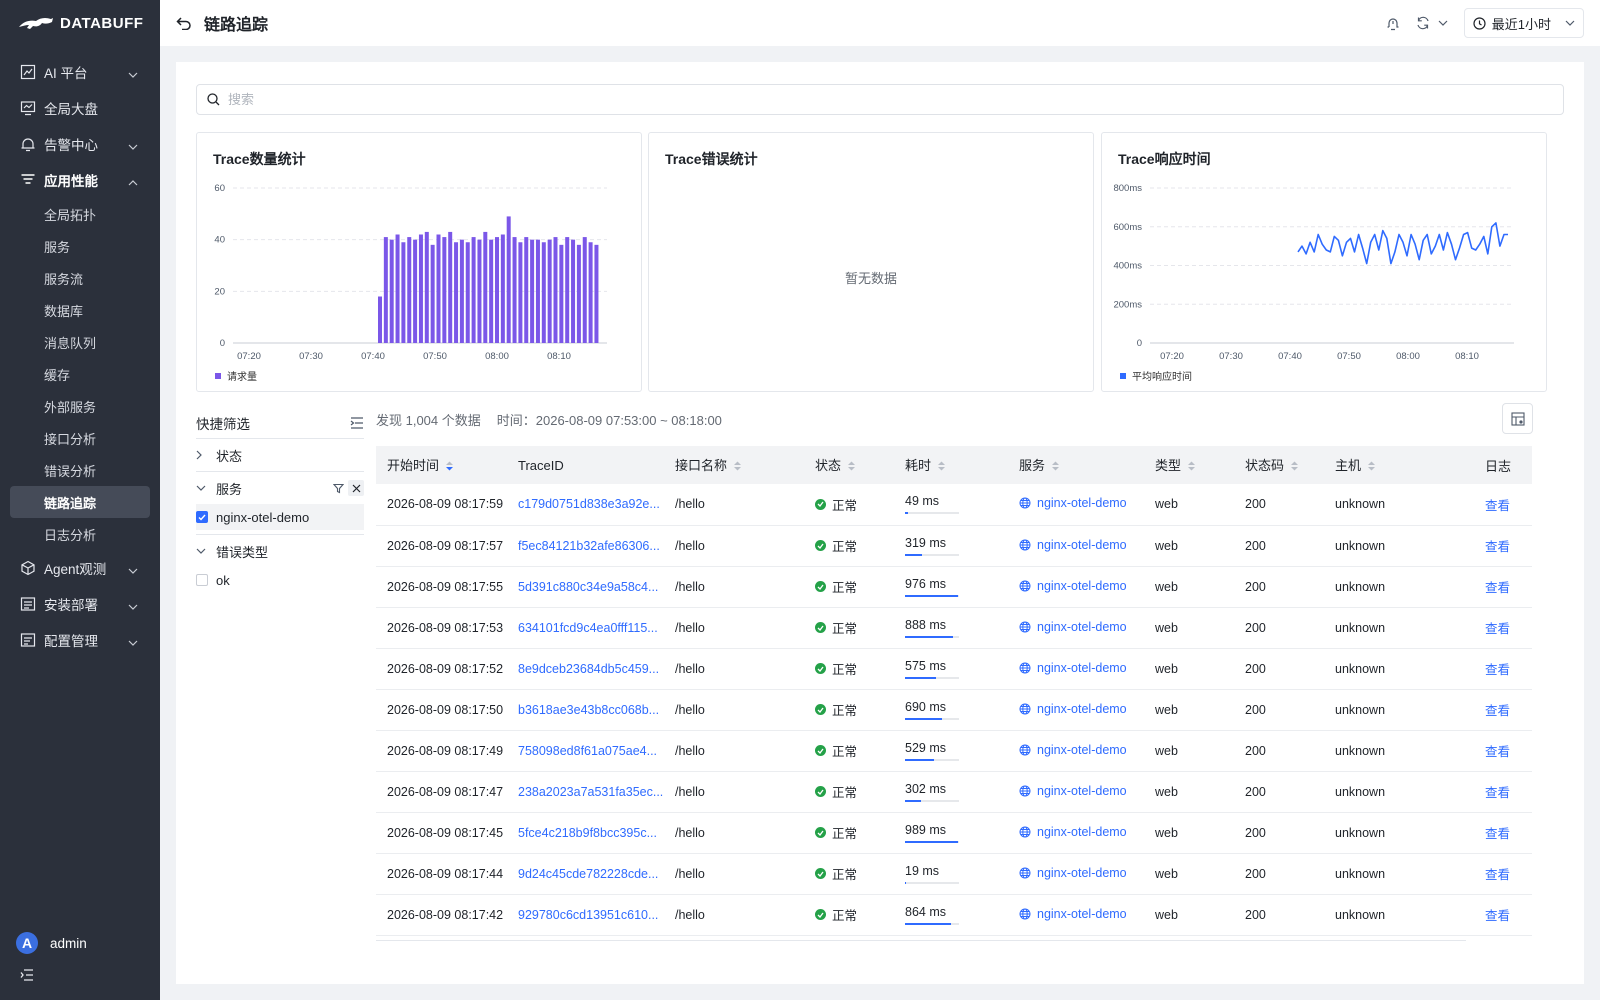 The height and width of the screenshot is (1000, 1600). What do you see at coordinates (1156, 375) in the screenshot?
I see `trace-latency-legend: 平均响应时间` at bounding box center [1156, 375].